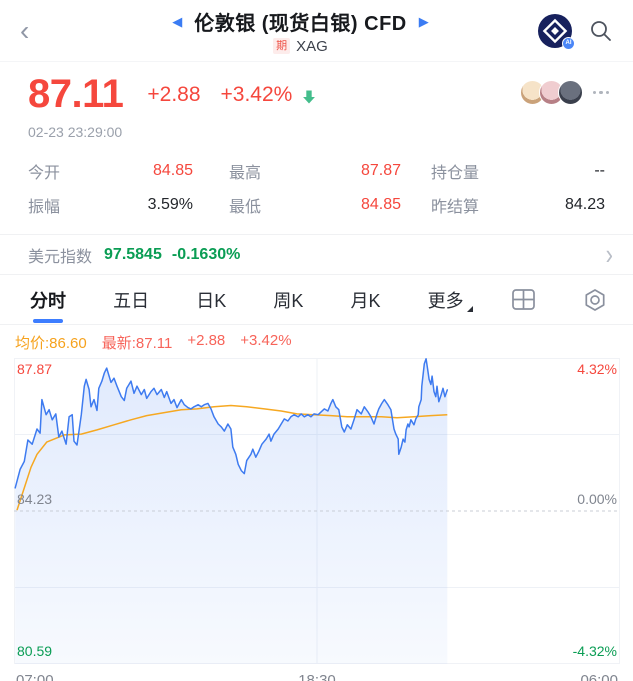 The width and height of the screenshot is (633, 681). Describe the element at coordinates (133, 254) in the screenshot. I see `usd-index-value: 97.5845` at that location.